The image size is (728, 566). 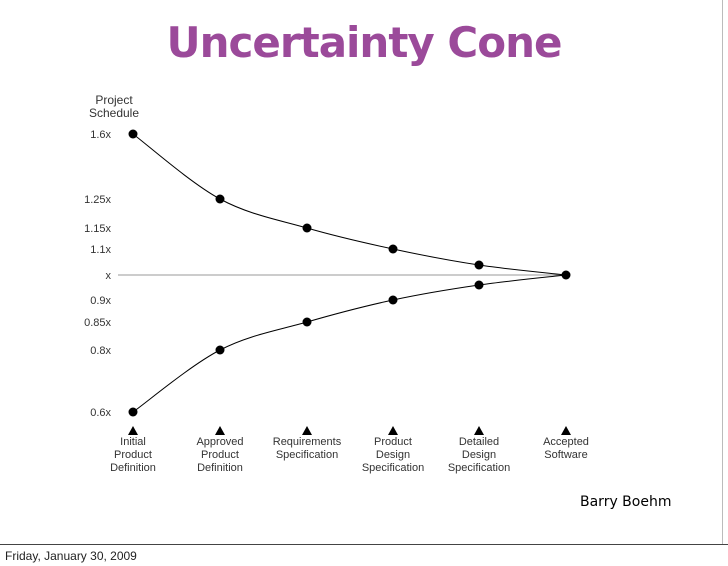 I want to click on y-tick-label: 1.15x, so click(x=97, y=229).